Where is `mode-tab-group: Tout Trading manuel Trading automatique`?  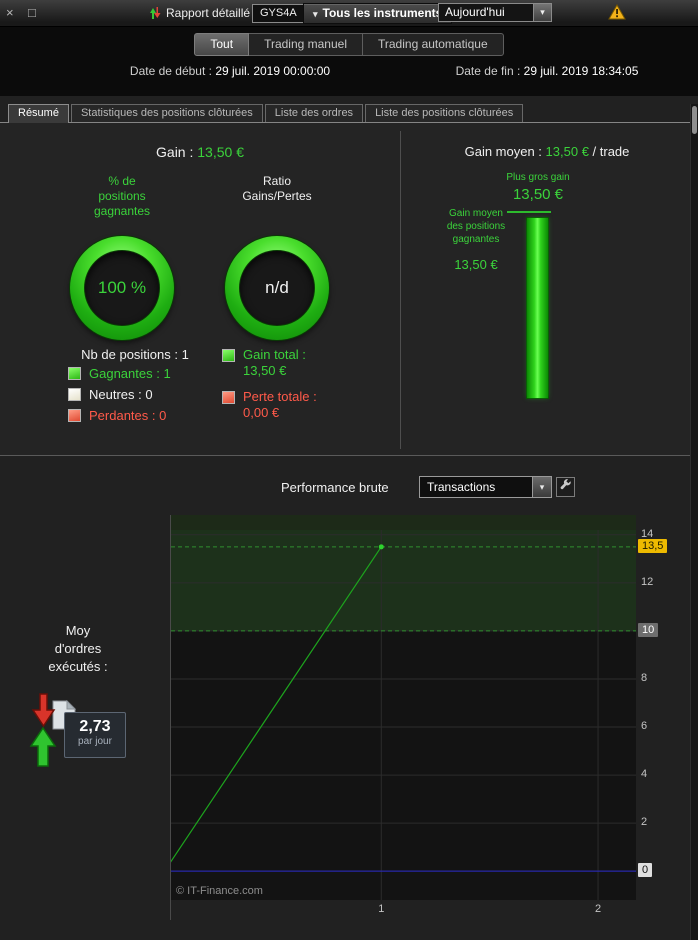
mode-tab-group: Tout Trading manuel Trading automatique is located at coordinates (349, 44).